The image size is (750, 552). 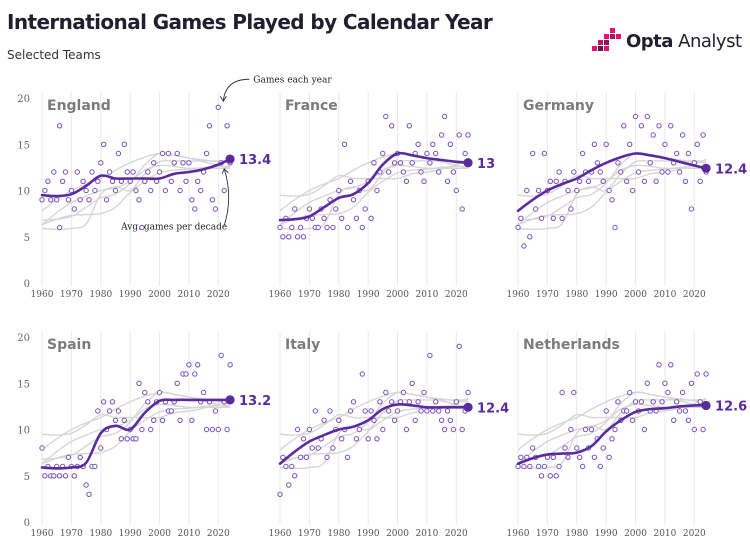 What do you see at coordinates (684, 41) in the screenshot?
I see `logo-text: Opta Analyst` at bounding box center [684, 41].